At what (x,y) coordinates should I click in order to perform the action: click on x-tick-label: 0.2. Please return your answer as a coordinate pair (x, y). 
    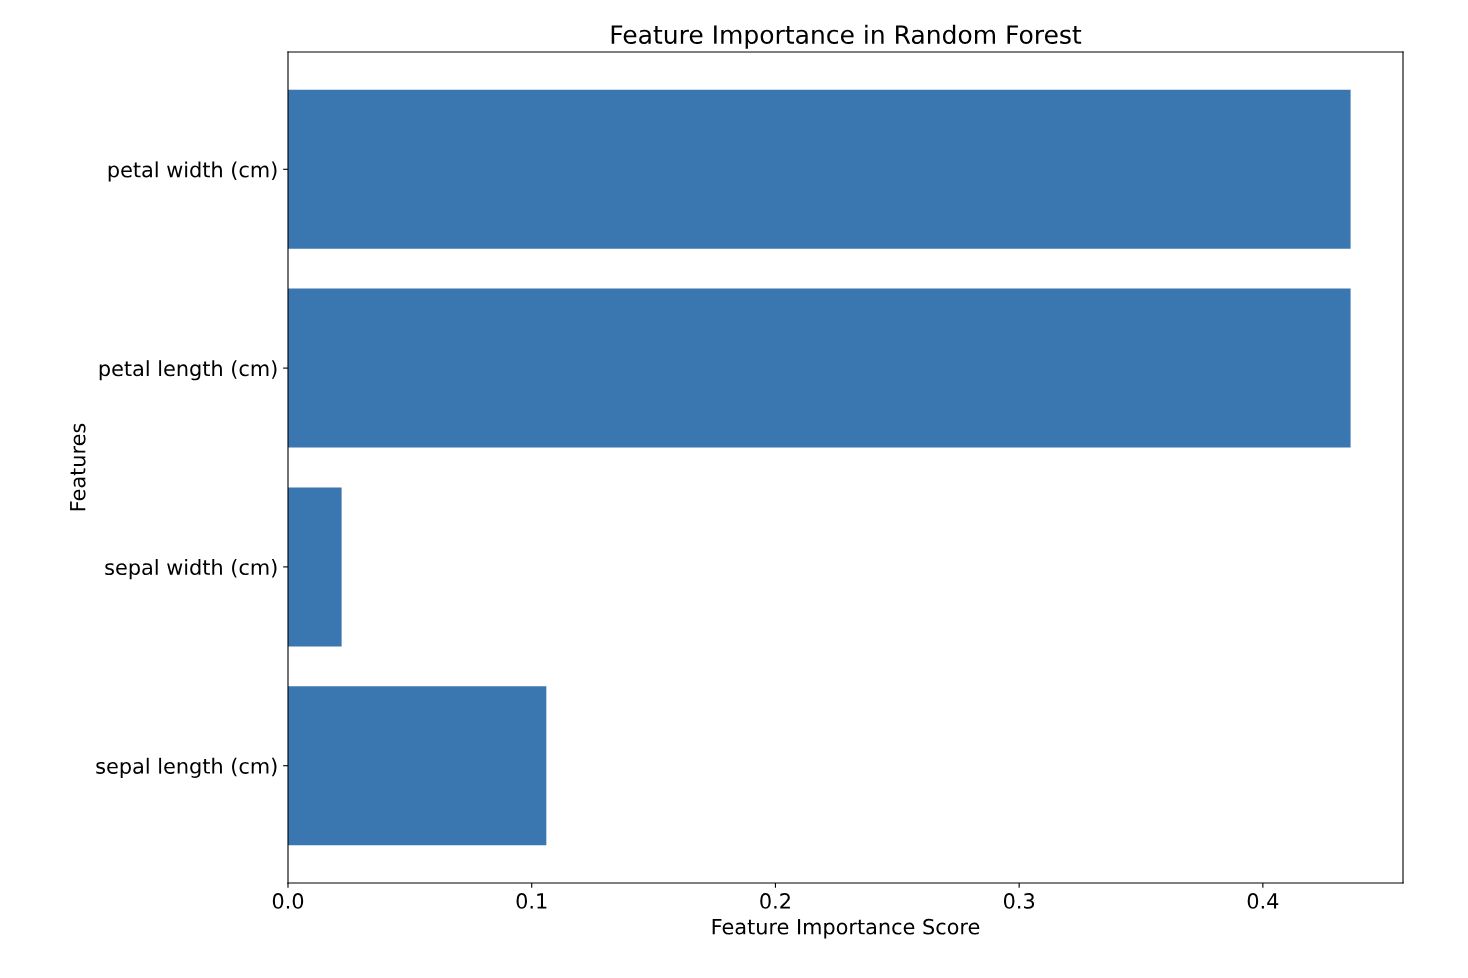
    Looking at the image, I should click on (775, 901).